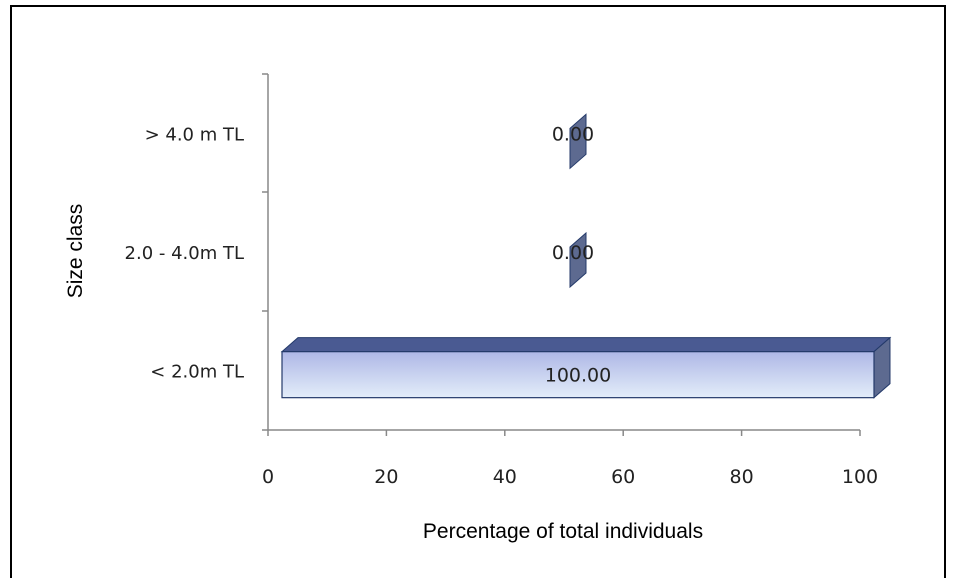  I want to click on bar-front-face, so click(578, 375).